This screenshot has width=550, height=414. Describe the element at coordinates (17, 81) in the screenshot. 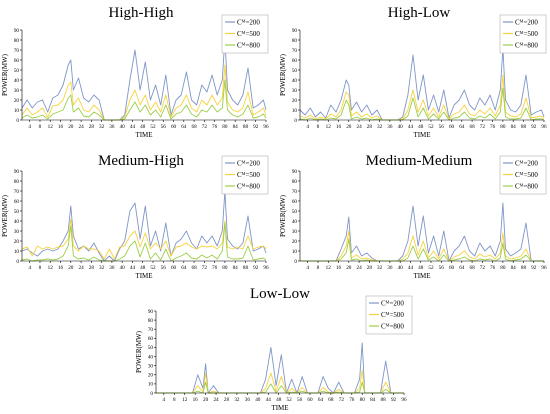

I see `y-tick-label: 40` at that location.